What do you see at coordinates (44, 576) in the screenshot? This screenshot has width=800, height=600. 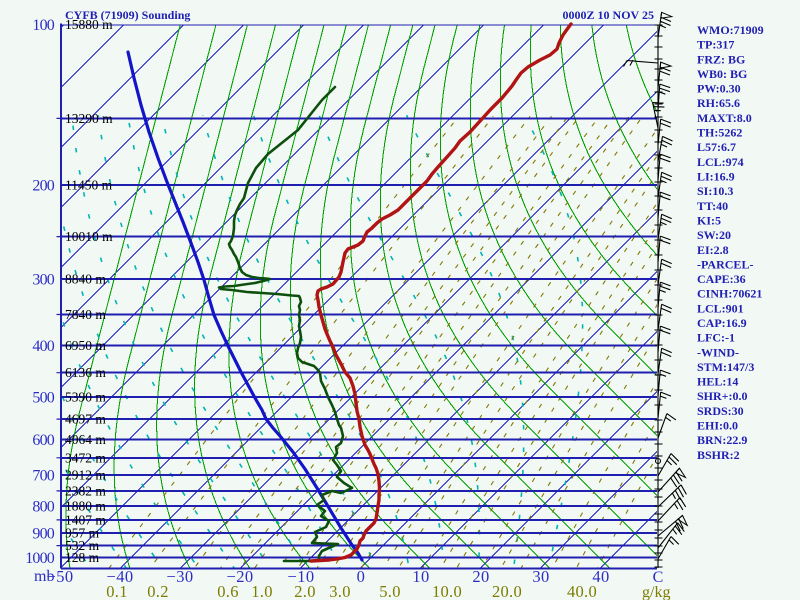 I see `svg-text: mb` at bounding box center [44, 576].